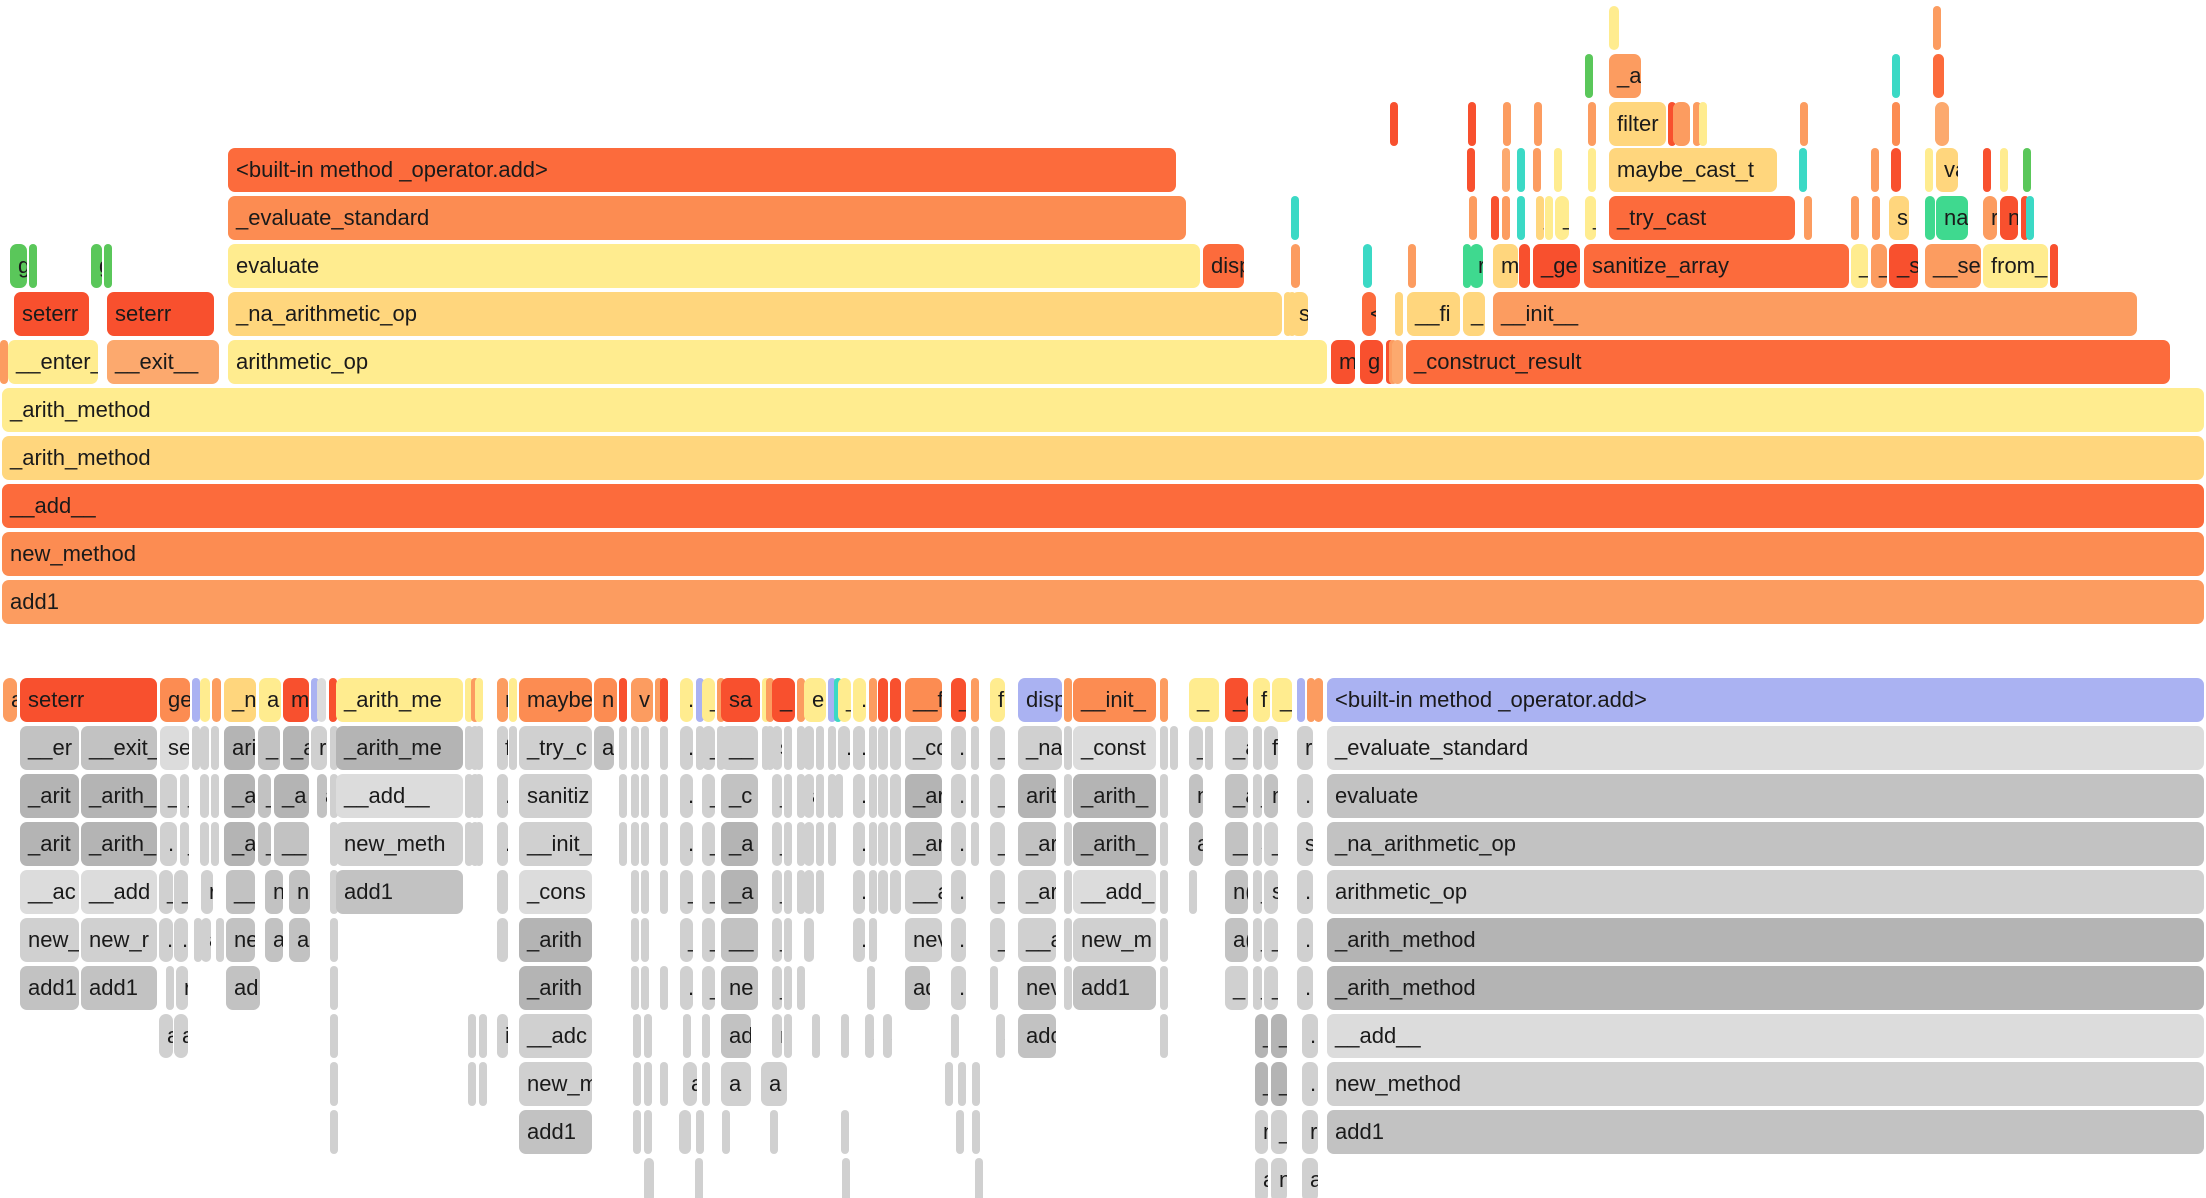  I want to click on frame-box: filter, so click(1637, 124).